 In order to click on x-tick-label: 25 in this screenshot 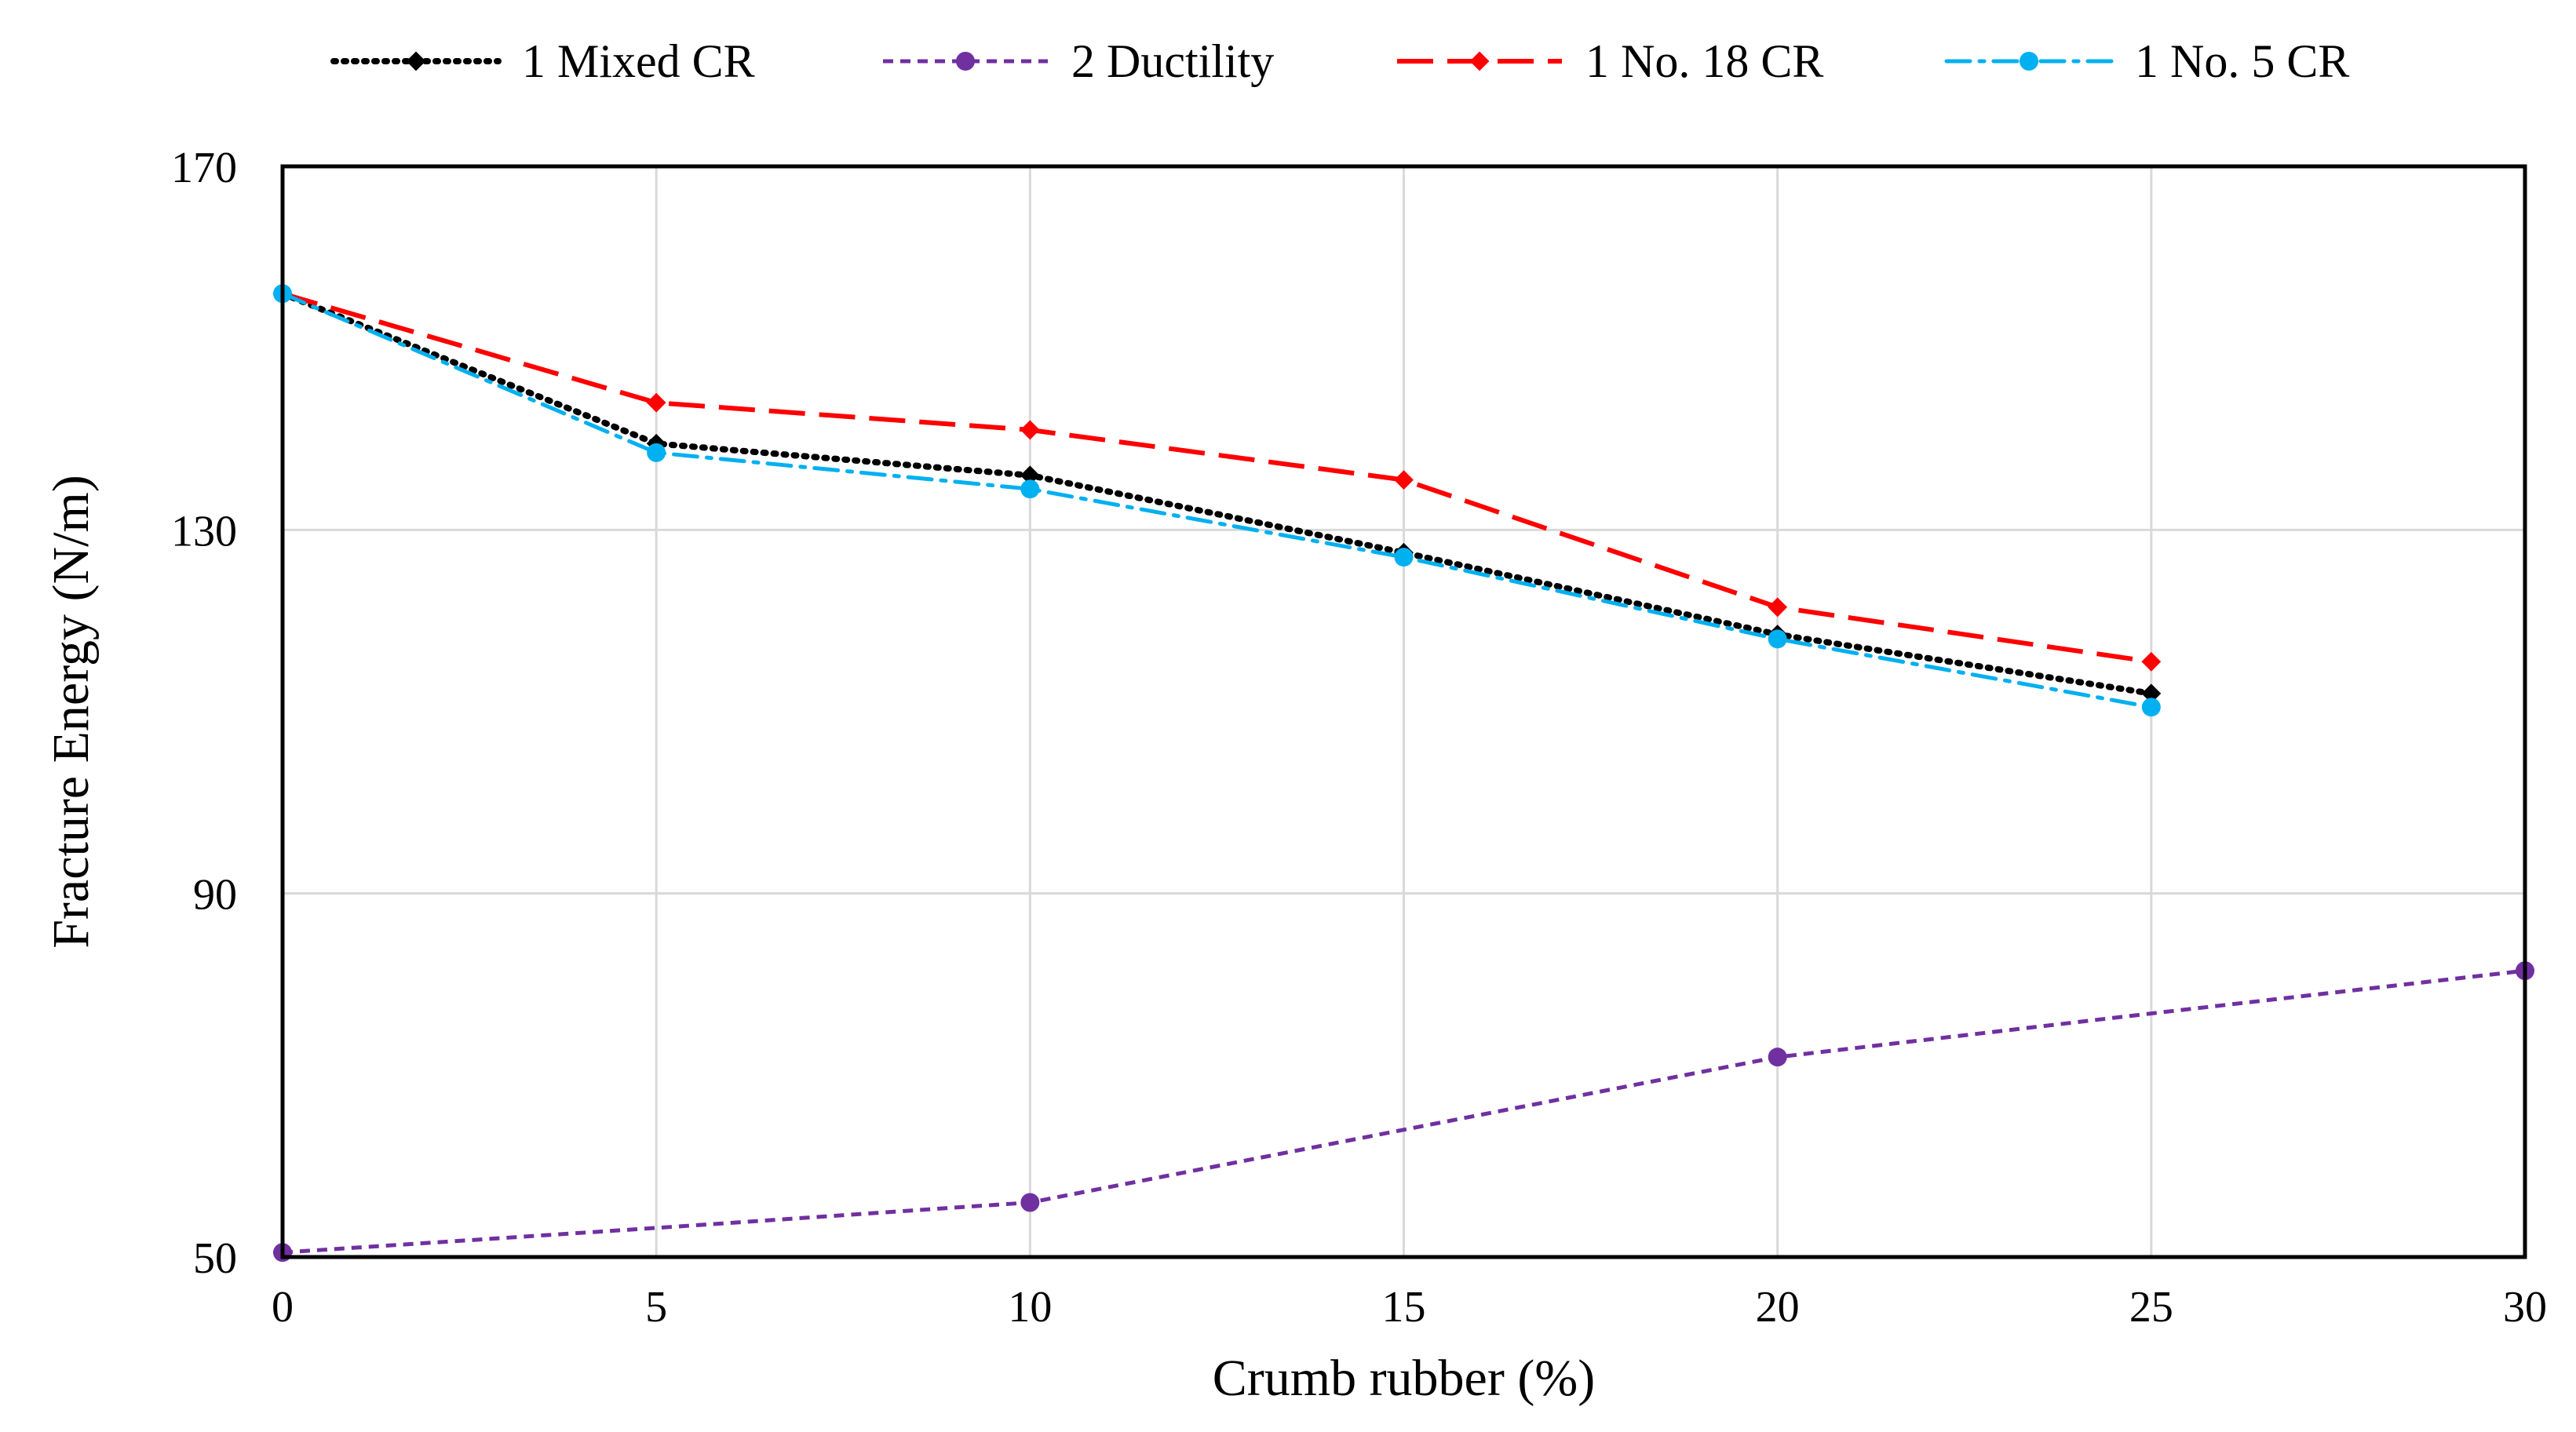, I will do `click(2151, 1307)`.